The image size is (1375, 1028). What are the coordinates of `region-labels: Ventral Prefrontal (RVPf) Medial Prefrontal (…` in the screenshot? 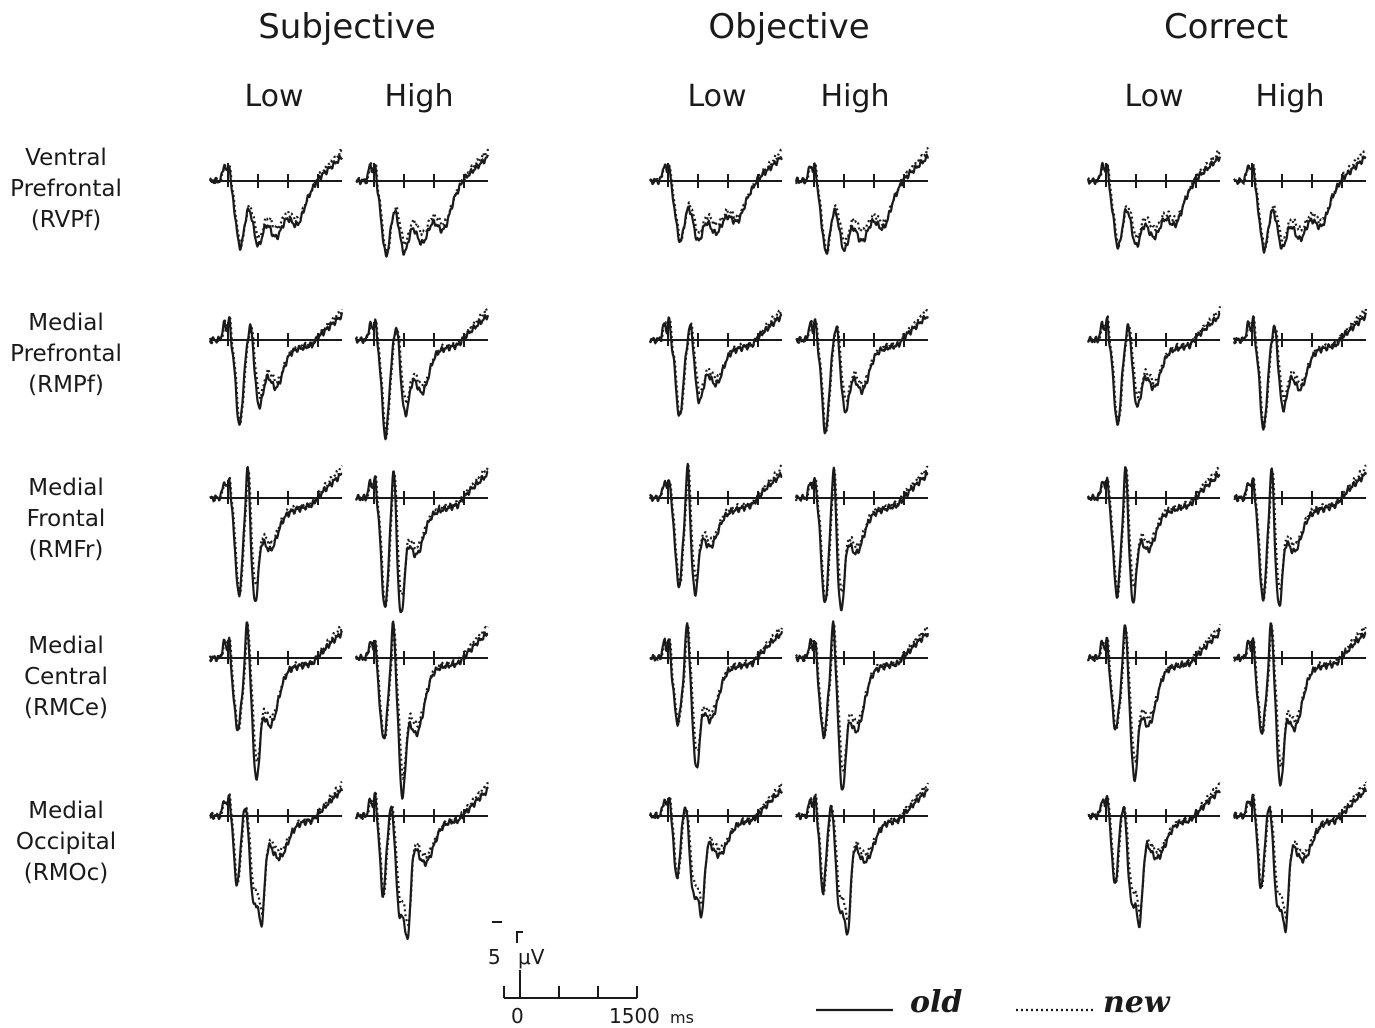 It's located at (66, 515).